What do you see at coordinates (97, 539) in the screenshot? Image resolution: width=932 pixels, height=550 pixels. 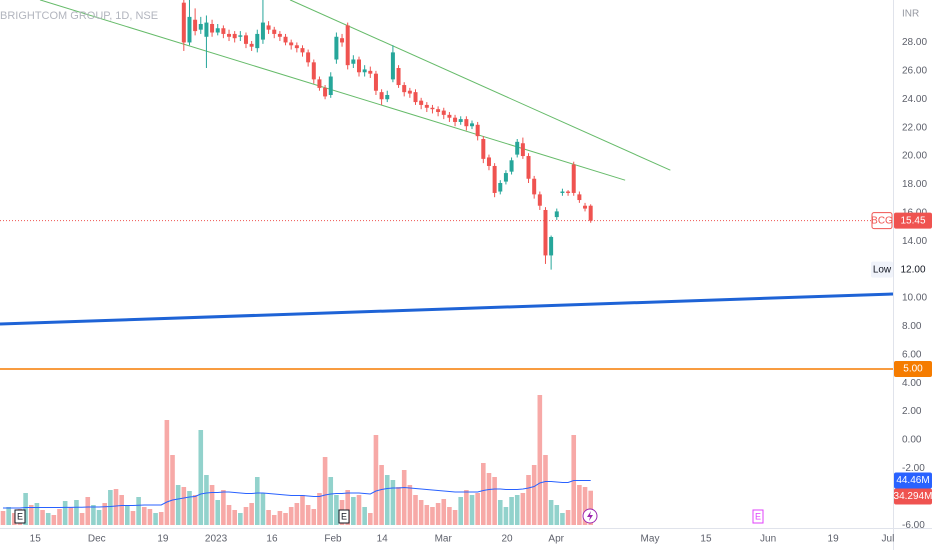 I see `x-tick-label: Dec` at bounding box center [97, 539].